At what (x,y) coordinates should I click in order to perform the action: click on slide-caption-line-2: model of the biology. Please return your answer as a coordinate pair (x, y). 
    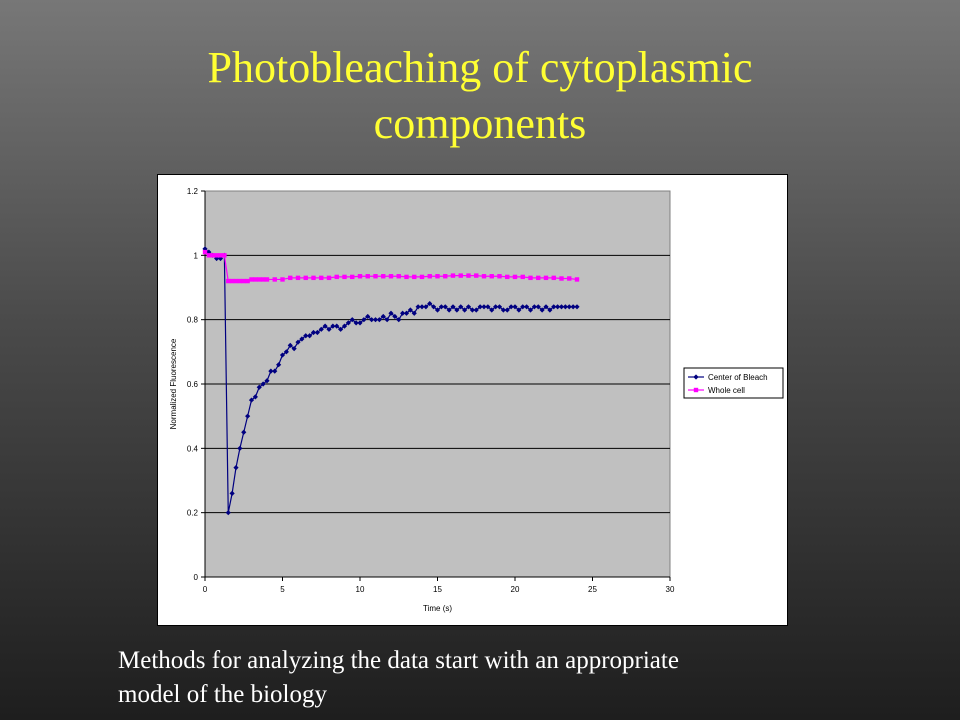
    Looking at the image, I should click on (222, 694).